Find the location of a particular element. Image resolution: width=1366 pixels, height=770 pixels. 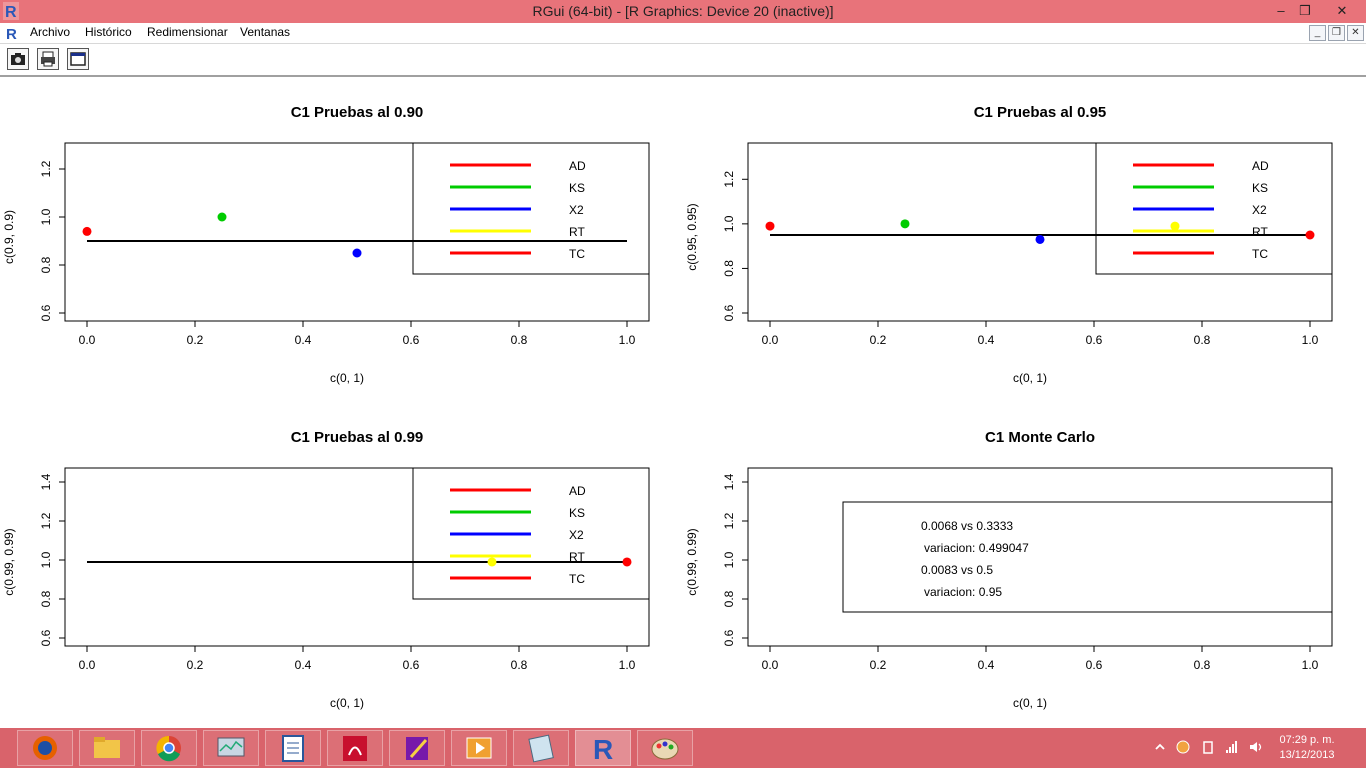

toolbar is located at coordinates (683, 60).